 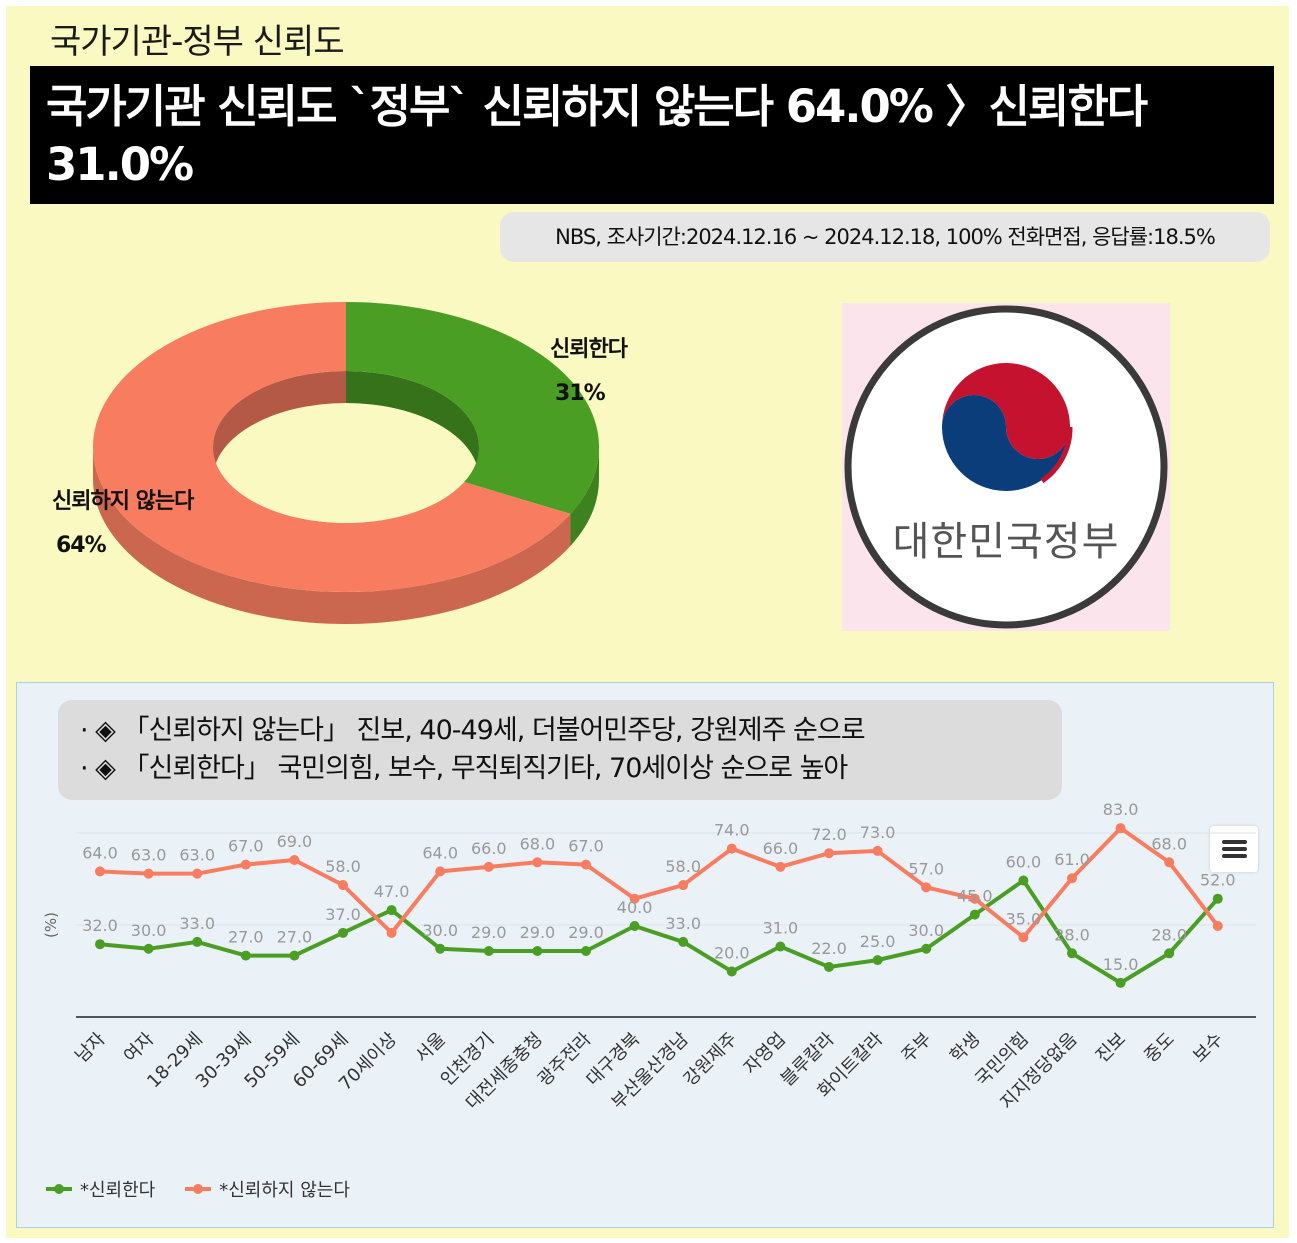 What do you see at coordinates (284, 1190) in the screenshot?
I see `legend-label-distrust: *신뢰하지 않는다` at bounding box center [284, 1190].